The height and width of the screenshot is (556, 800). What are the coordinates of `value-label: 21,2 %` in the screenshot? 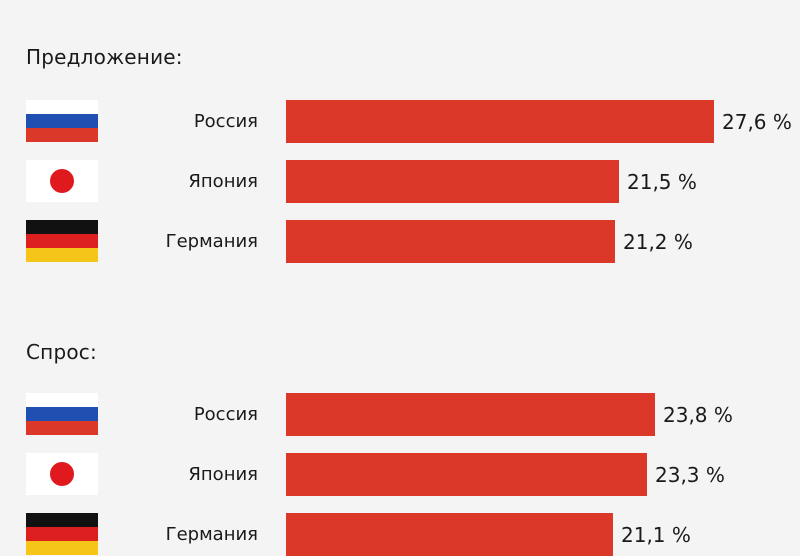 It's located at (658, 242).